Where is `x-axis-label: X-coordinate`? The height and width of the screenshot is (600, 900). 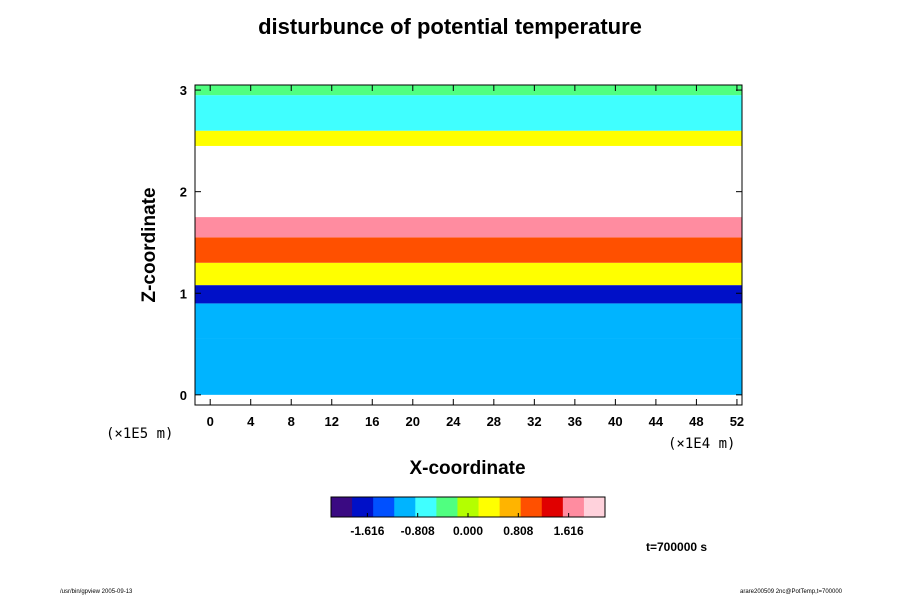 x-axis-label: X-coordinate is located at coordinates (467, 468).